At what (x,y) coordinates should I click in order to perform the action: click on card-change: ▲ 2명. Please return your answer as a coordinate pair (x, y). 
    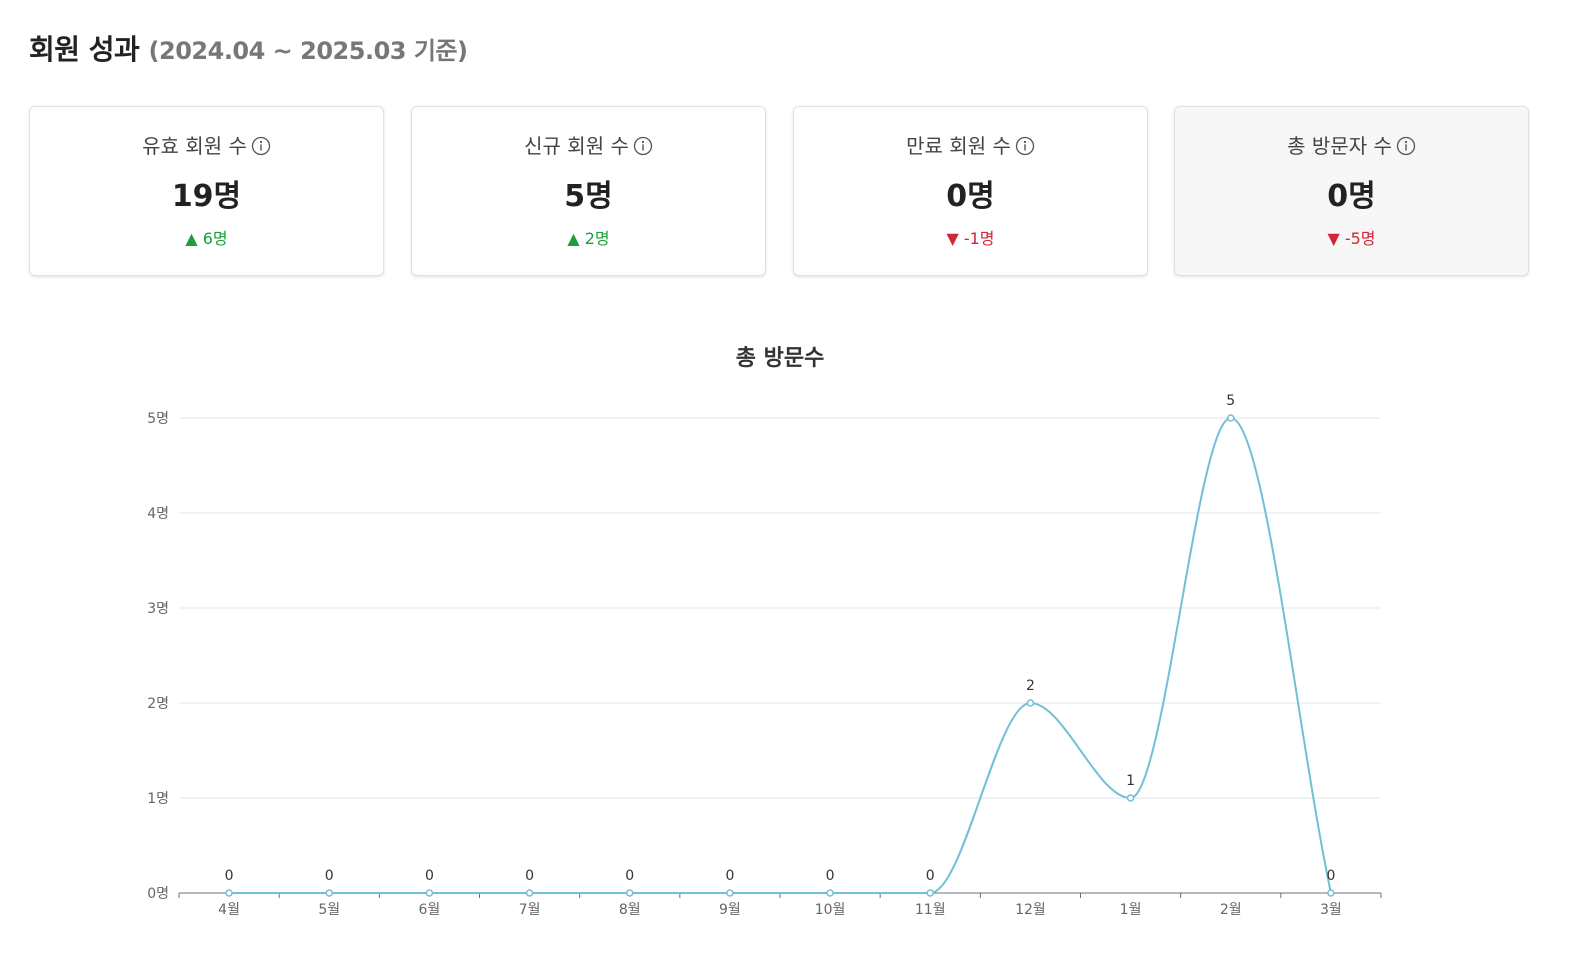
    Looking at the image, I should click on (588, 238).